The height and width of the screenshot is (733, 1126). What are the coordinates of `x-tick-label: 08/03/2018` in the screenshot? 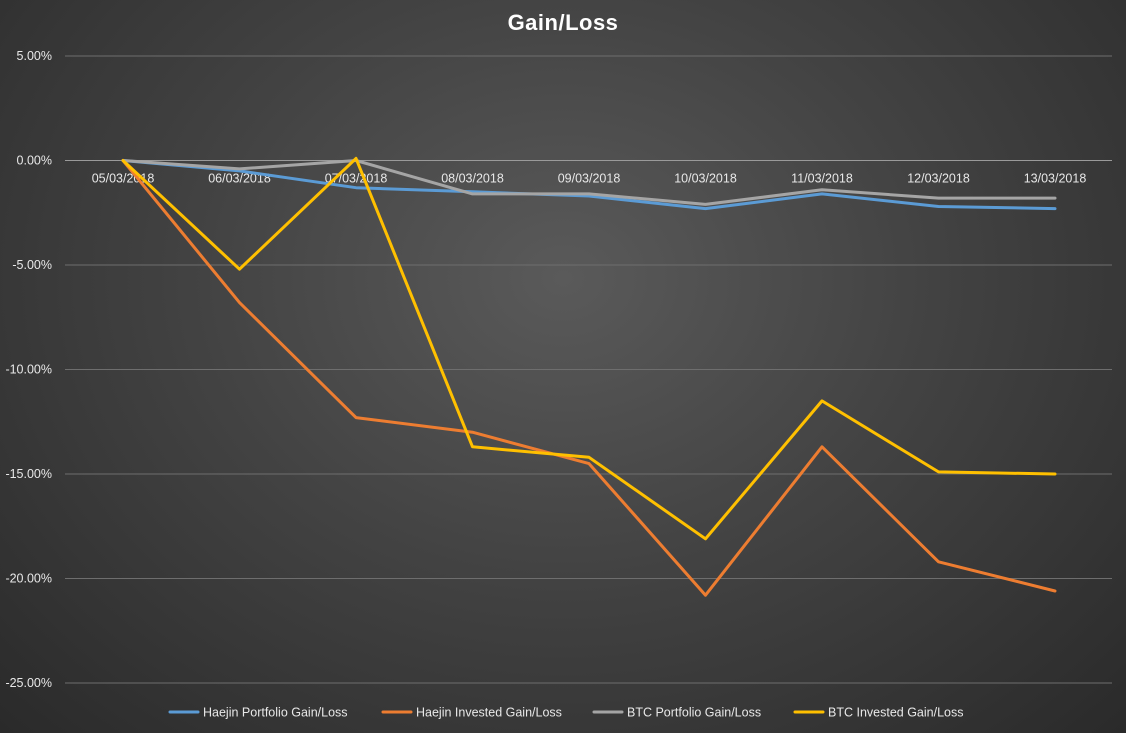 It's located at (472, 179).